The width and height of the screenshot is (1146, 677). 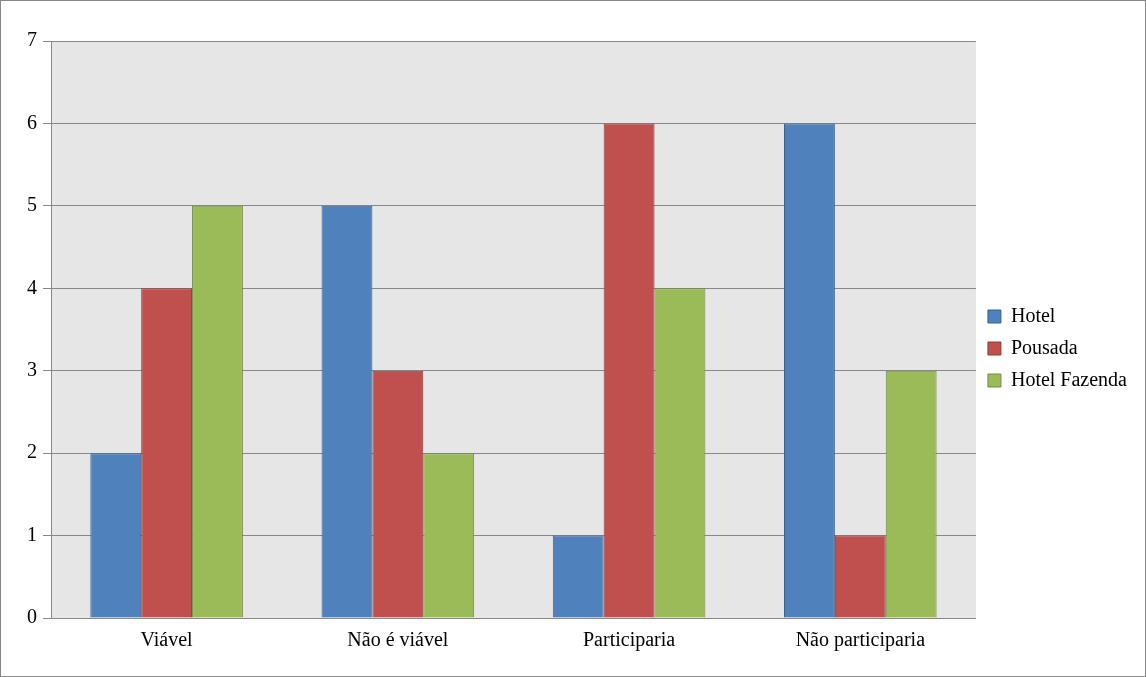 I want to click on y-tick-label: 5, so click(x=32, y=204).